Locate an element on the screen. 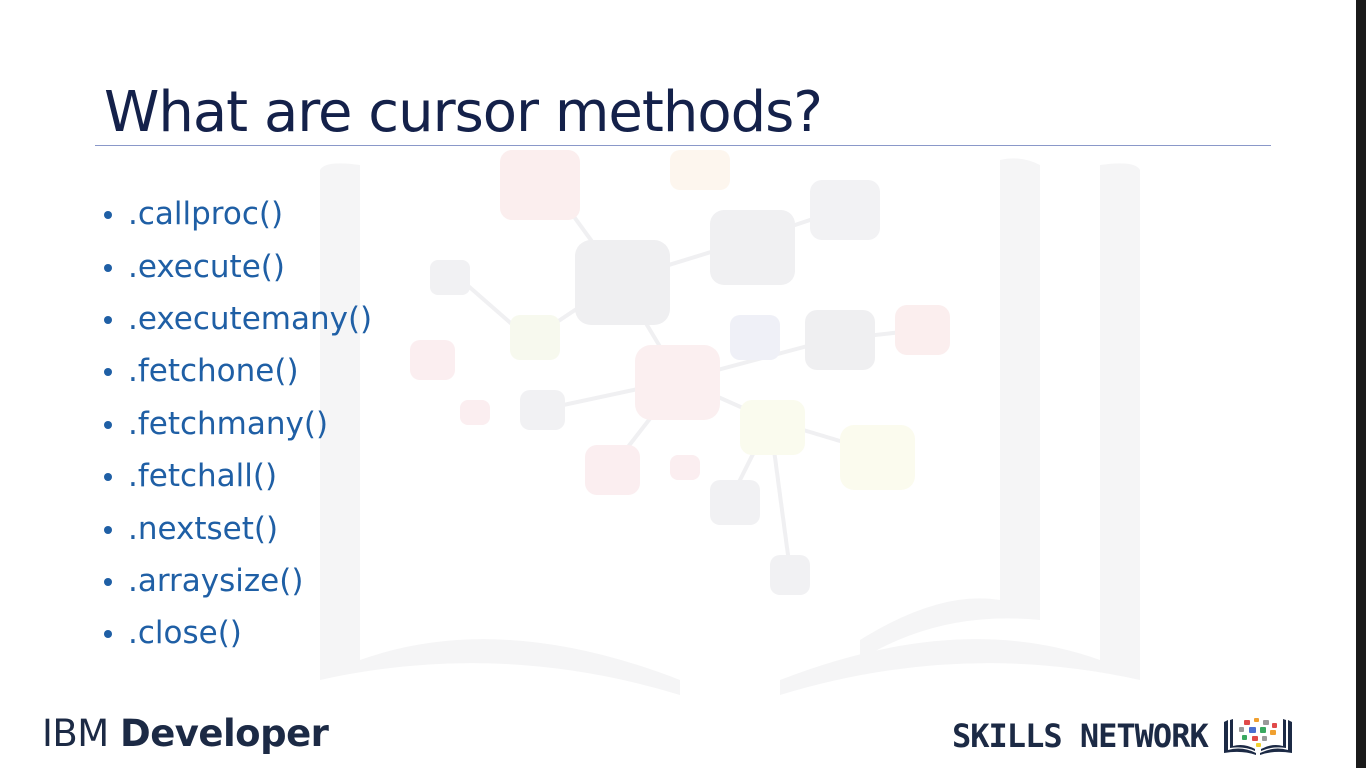  list-item: .close() is located at coordinates (238, 633).